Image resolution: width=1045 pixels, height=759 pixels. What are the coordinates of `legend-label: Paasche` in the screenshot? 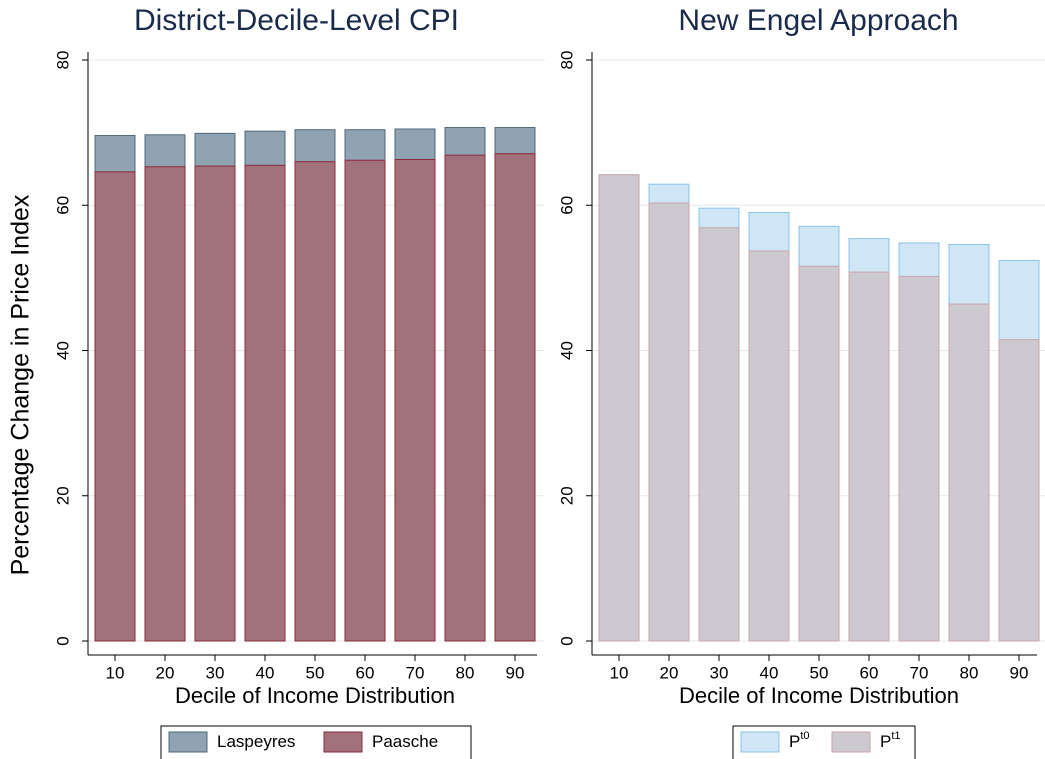 It's located at (405, 741).